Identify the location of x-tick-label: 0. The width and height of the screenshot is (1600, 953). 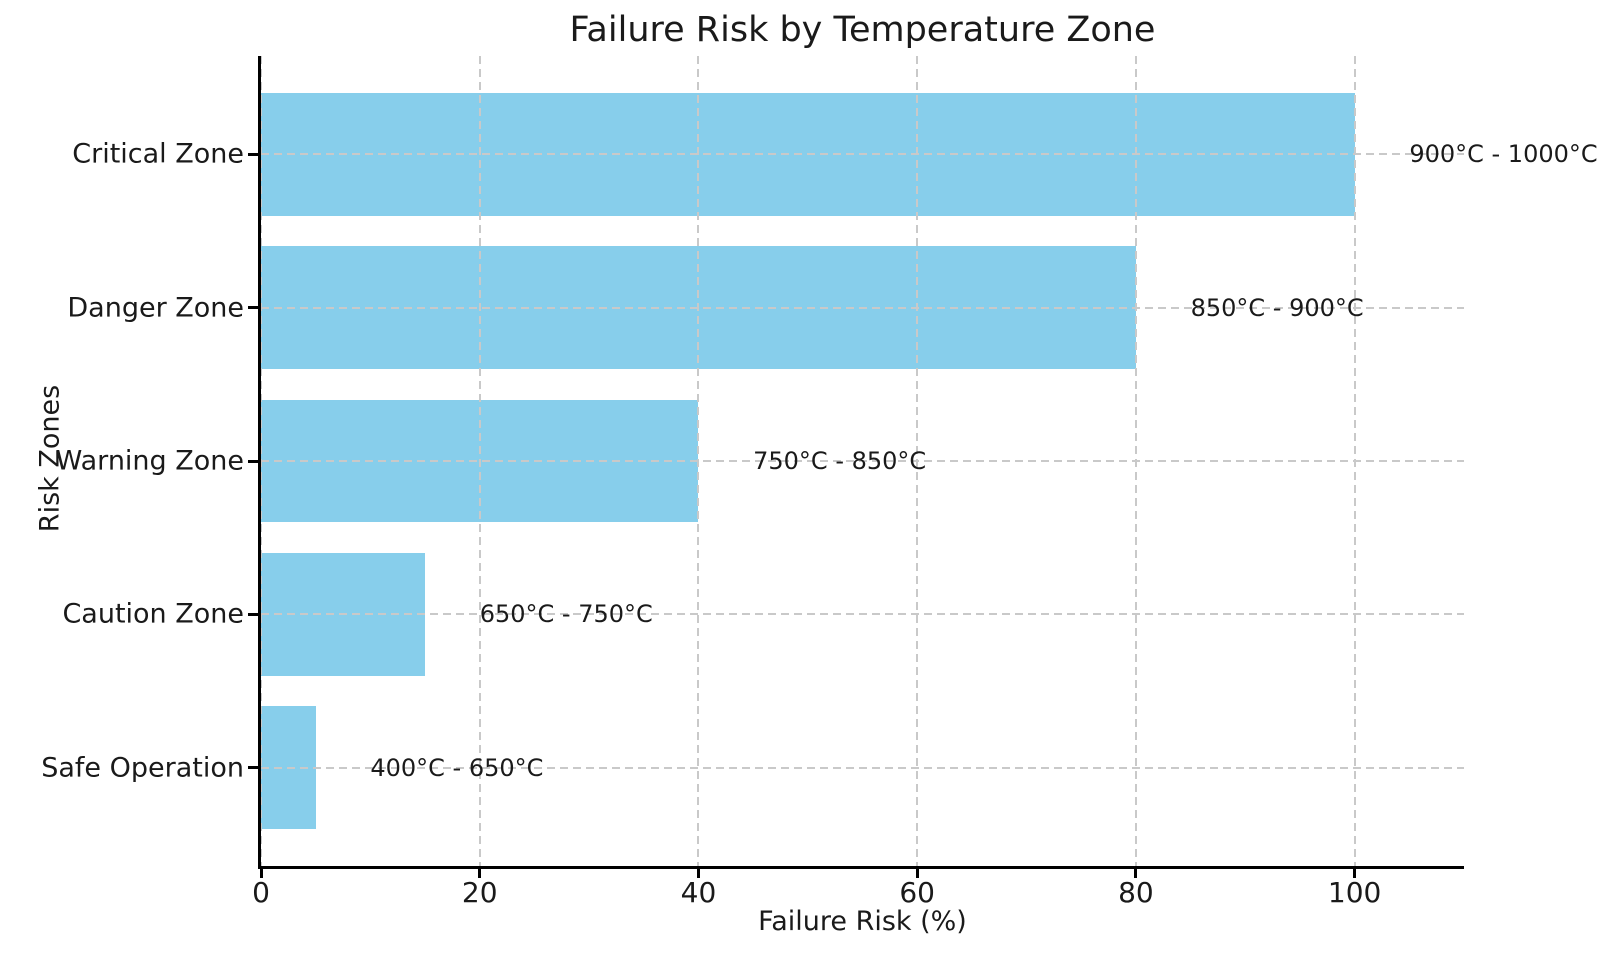
(261, 892).